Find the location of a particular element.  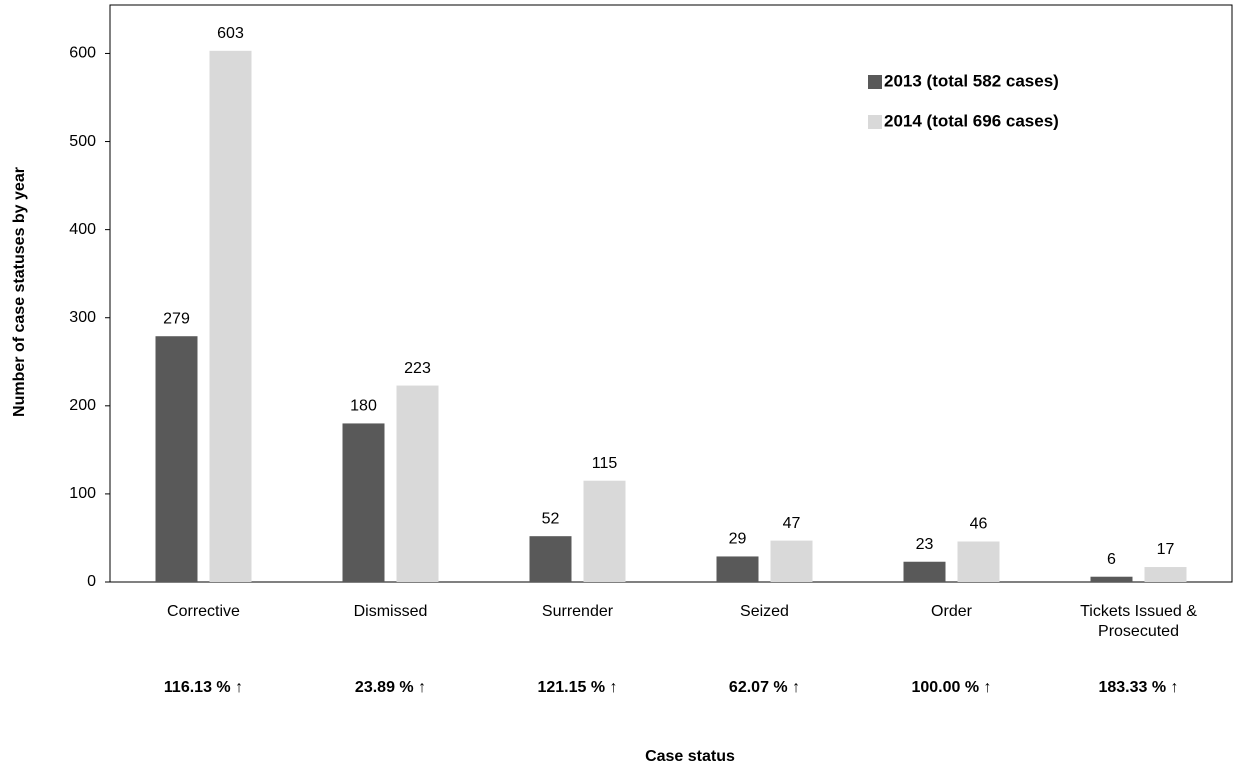

value-label: 47 is located at coordinates (792, 523).